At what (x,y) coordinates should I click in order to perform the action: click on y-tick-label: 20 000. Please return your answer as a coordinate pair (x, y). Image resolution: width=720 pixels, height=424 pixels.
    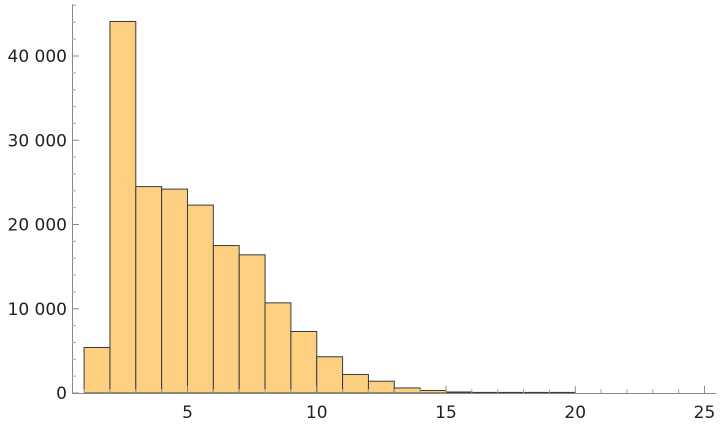
    Looking at the image, I should click on (37, 226).